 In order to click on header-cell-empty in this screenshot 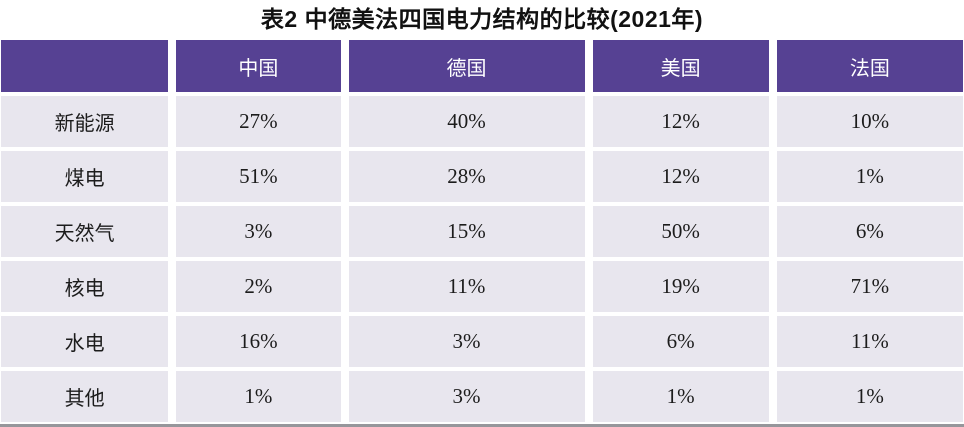, I will do `click(85, 66)`.